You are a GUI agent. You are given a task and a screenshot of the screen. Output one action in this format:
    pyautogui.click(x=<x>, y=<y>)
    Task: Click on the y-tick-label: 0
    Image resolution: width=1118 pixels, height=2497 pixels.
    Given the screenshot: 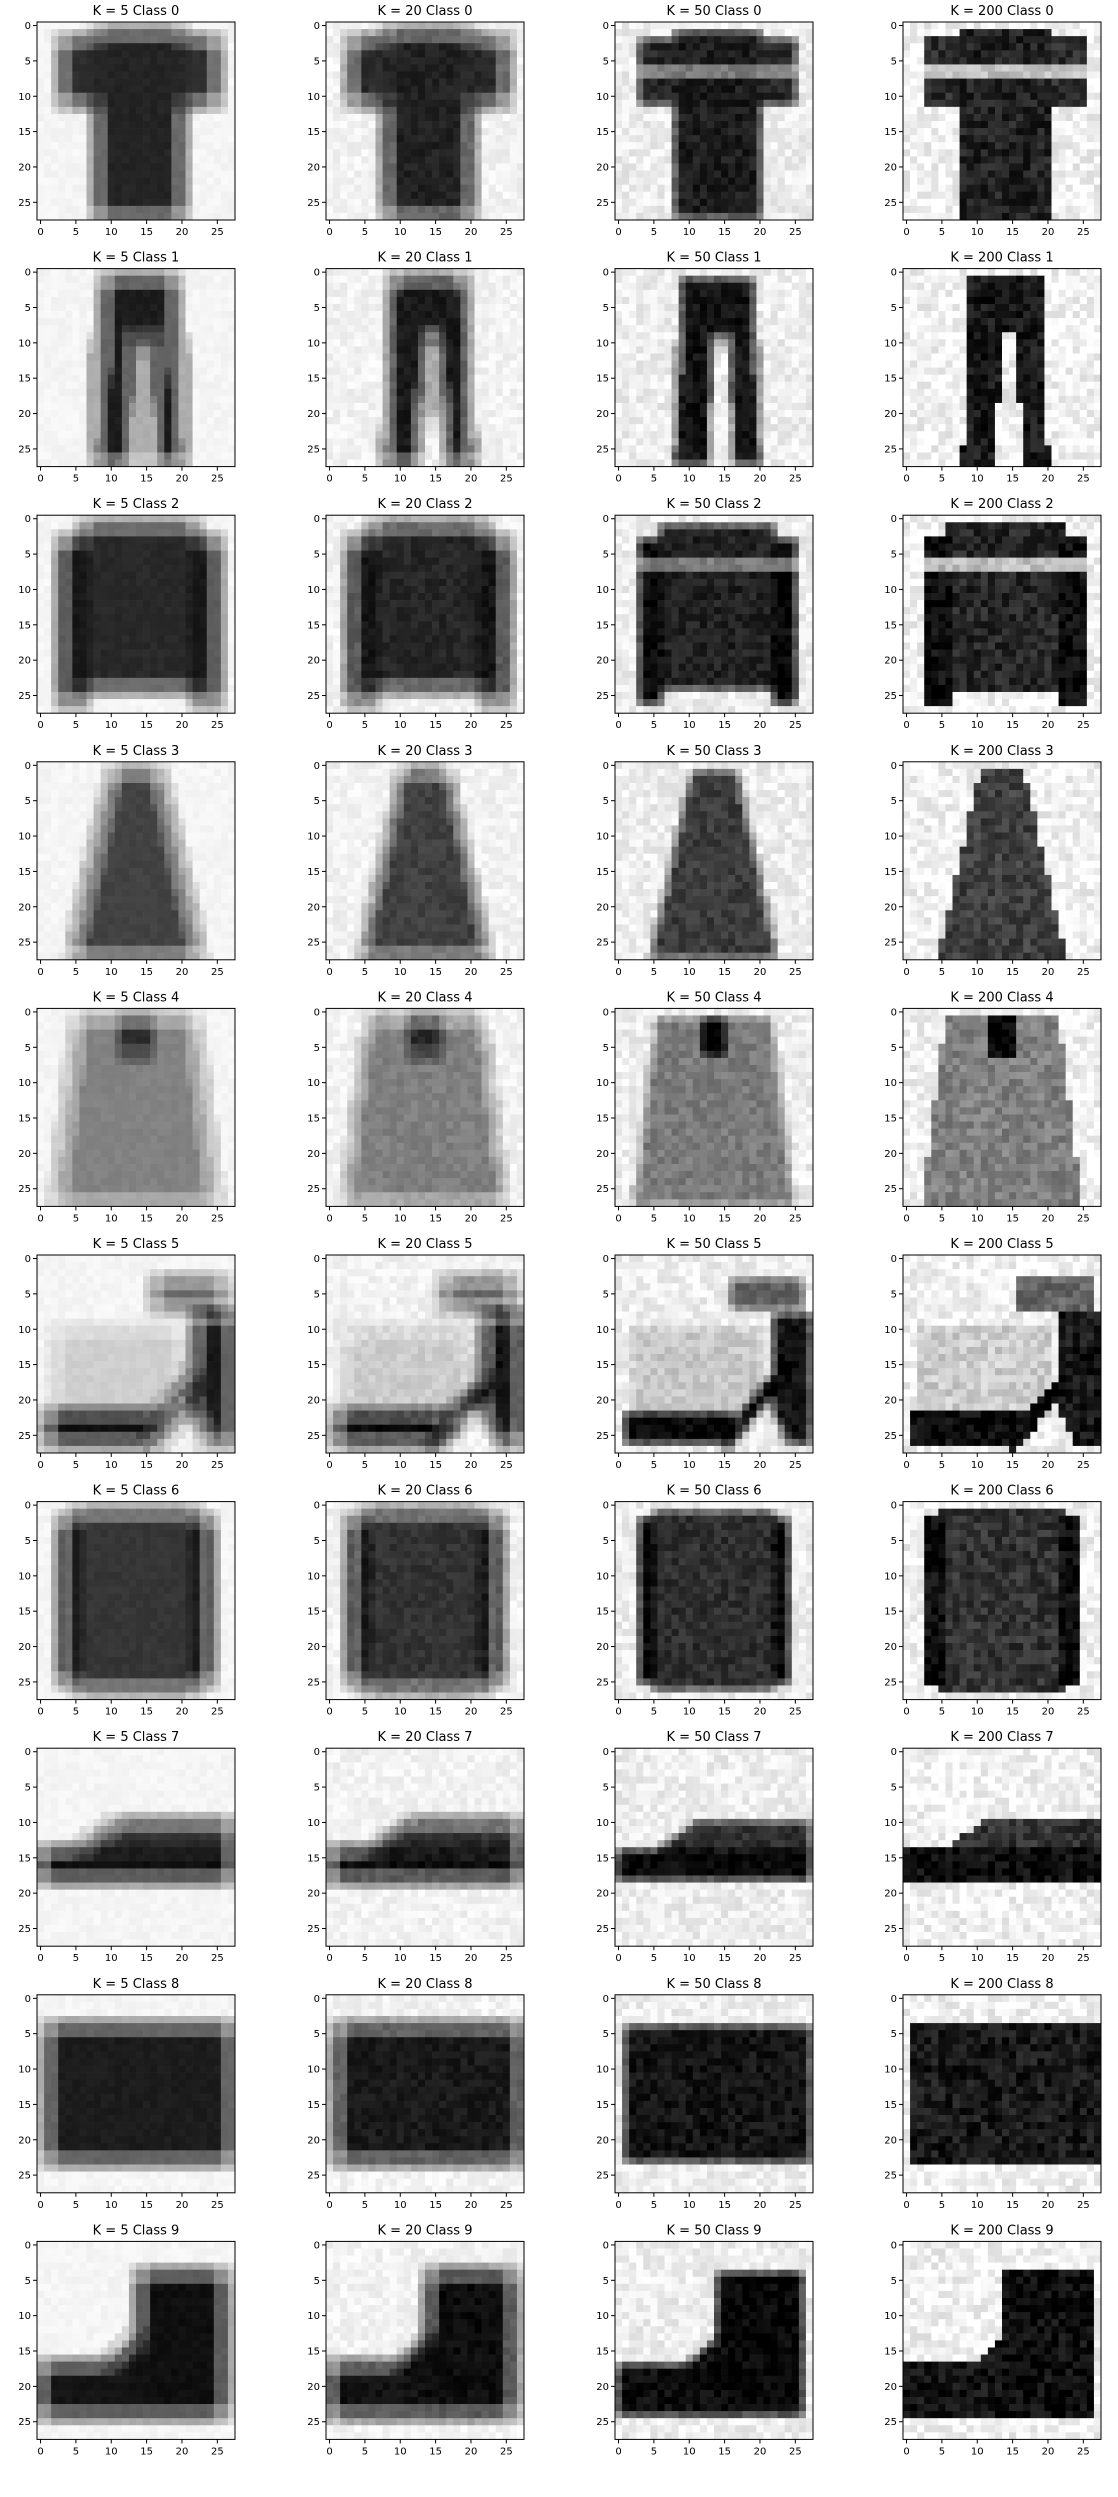 What is the action you would take?
    pyautogui.click(x=606, y=26)
    